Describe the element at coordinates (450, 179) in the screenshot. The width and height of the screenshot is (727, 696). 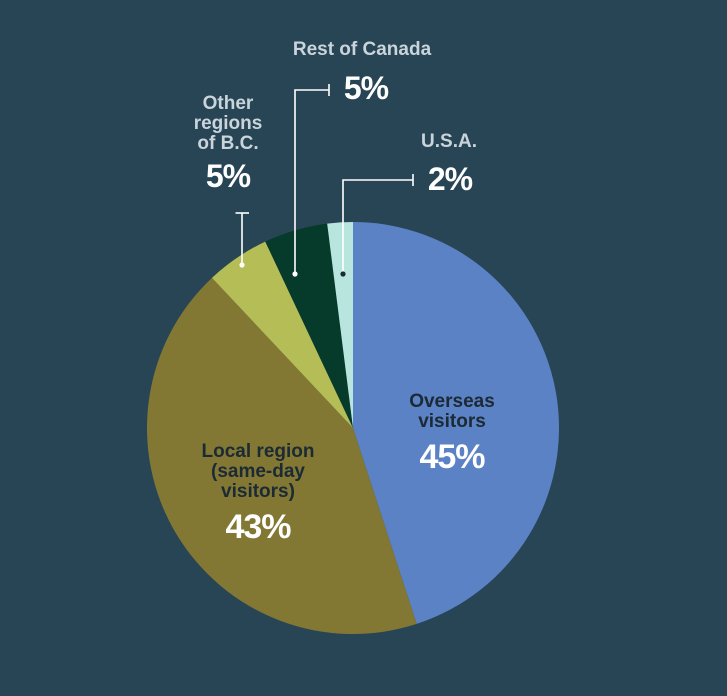
I see `slice-value-usa: 2%` at that location.